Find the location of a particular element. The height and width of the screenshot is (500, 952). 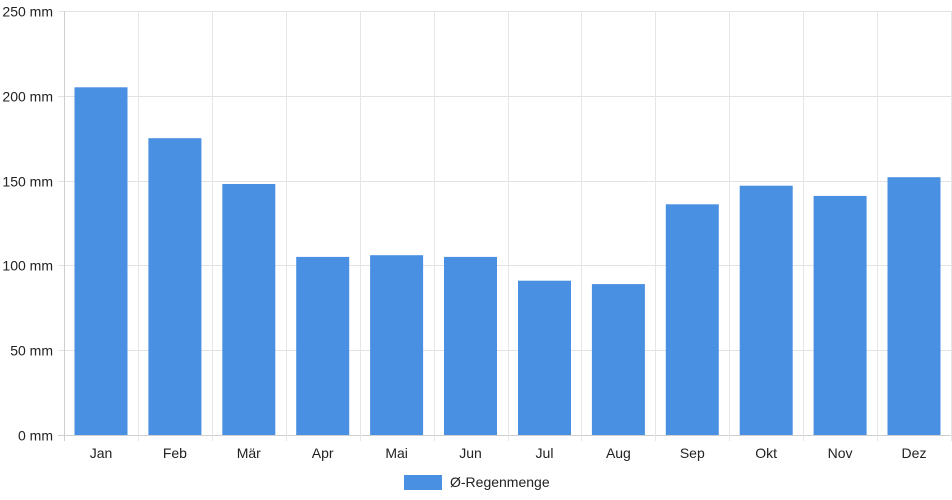

bar-Dez is located at coordinates (914, 306).